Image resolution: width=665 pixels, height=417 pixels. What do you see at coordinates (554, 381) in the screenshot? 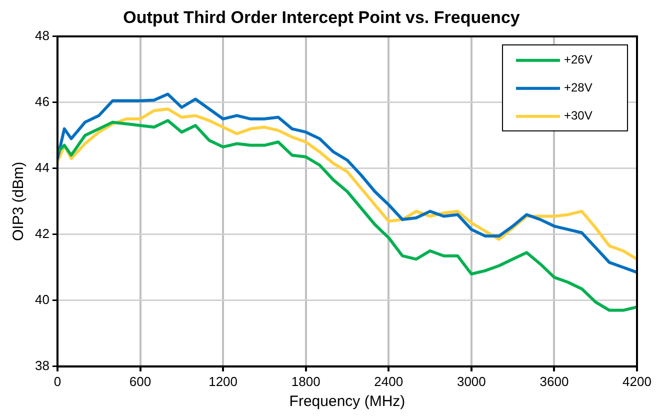
I see `x-tick-label: 3600` at bounding box center [554, 381].